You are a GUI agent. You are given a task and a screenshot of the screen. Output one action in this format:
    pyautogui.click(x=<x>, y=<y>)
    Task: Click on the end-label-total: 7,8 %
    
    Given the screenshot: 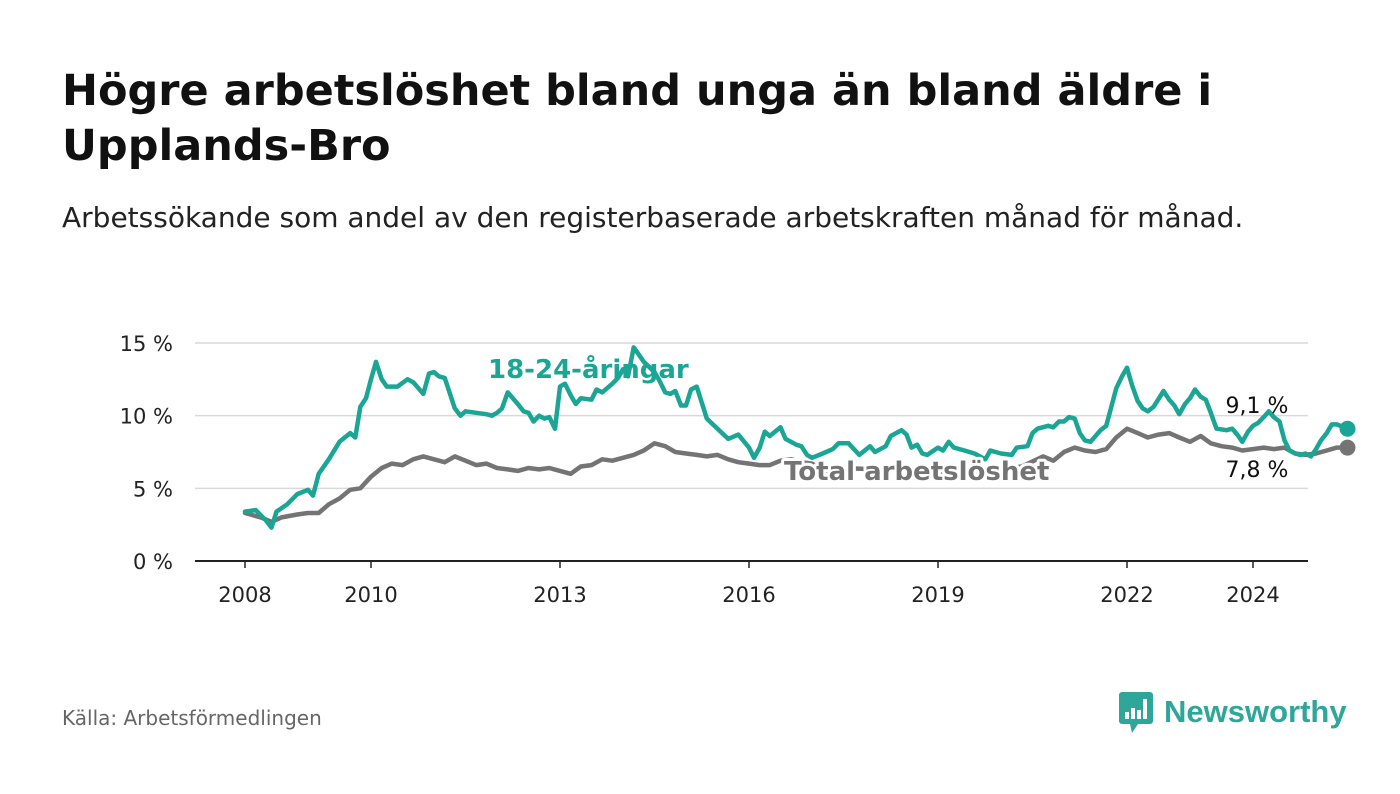 What is the action you would take?
    pyautogui.click(x=1257, y=470)
    